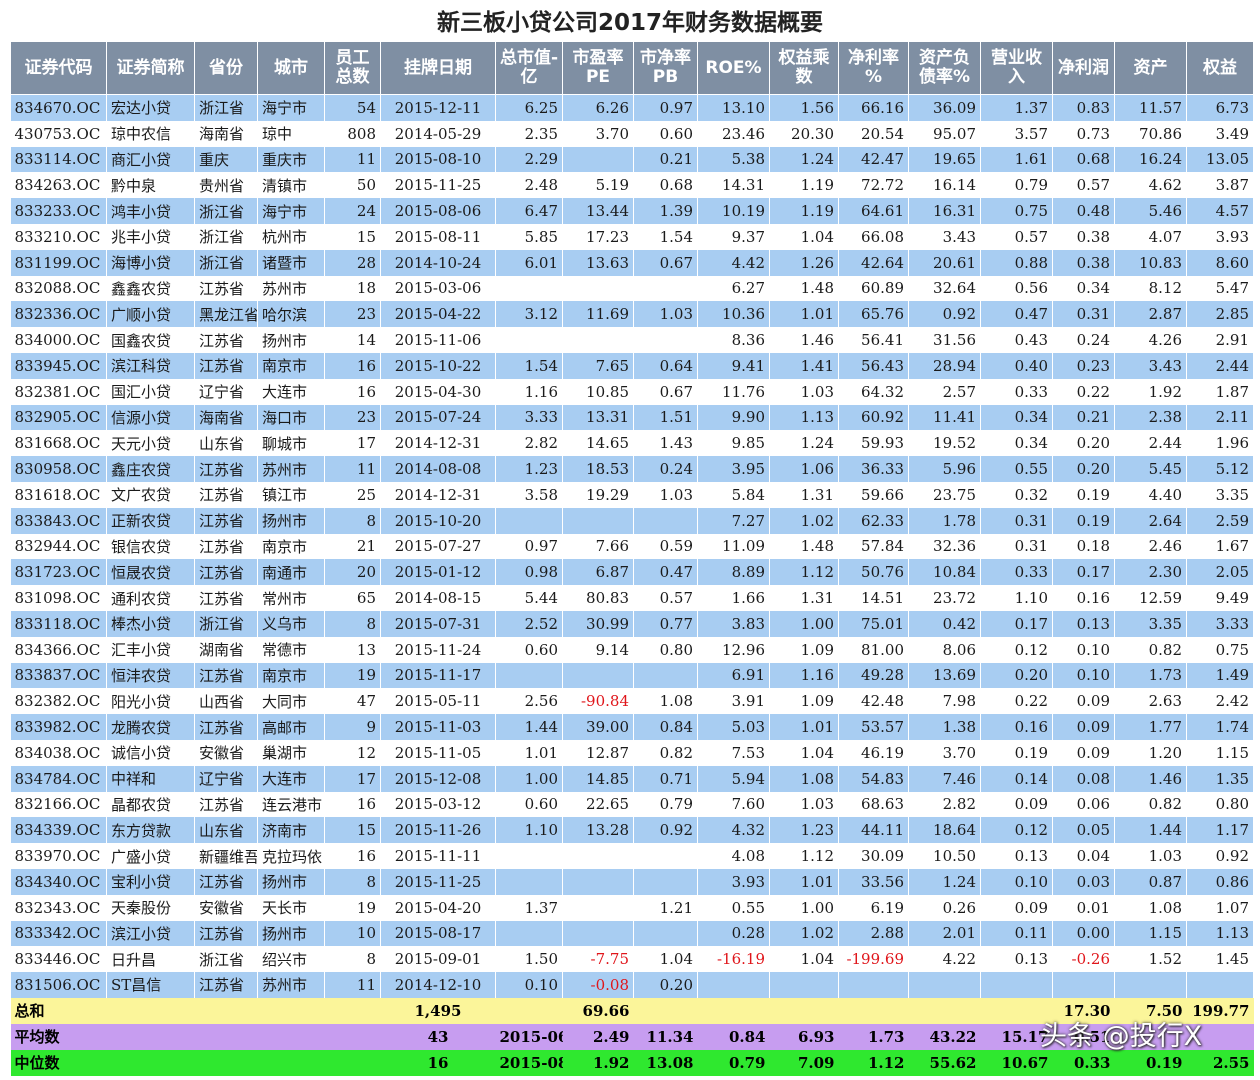 This screenshot has height=1080, width=1260. Describe the element at coordinates (1016, 520) in the screenshot. I see `cell-revenue: 0.31` at that location.